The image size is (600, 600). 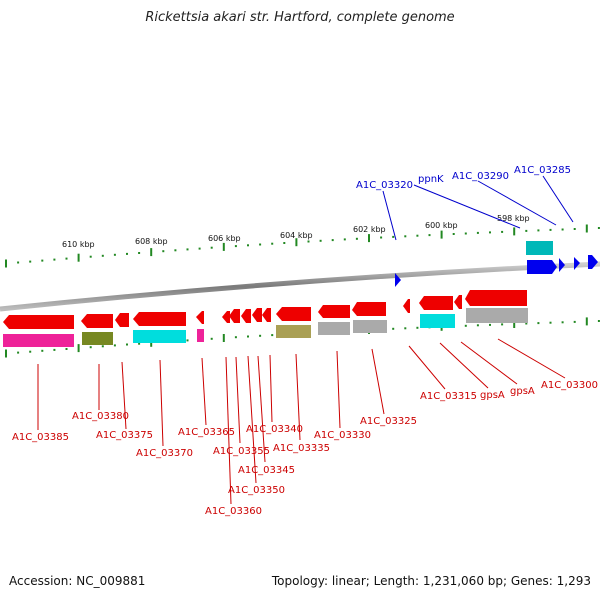 What do you see at coordinates (593, 262) in the screenshot?
I see `gene-arrow-a1c-03285-b` at bounding box center [593, 262].